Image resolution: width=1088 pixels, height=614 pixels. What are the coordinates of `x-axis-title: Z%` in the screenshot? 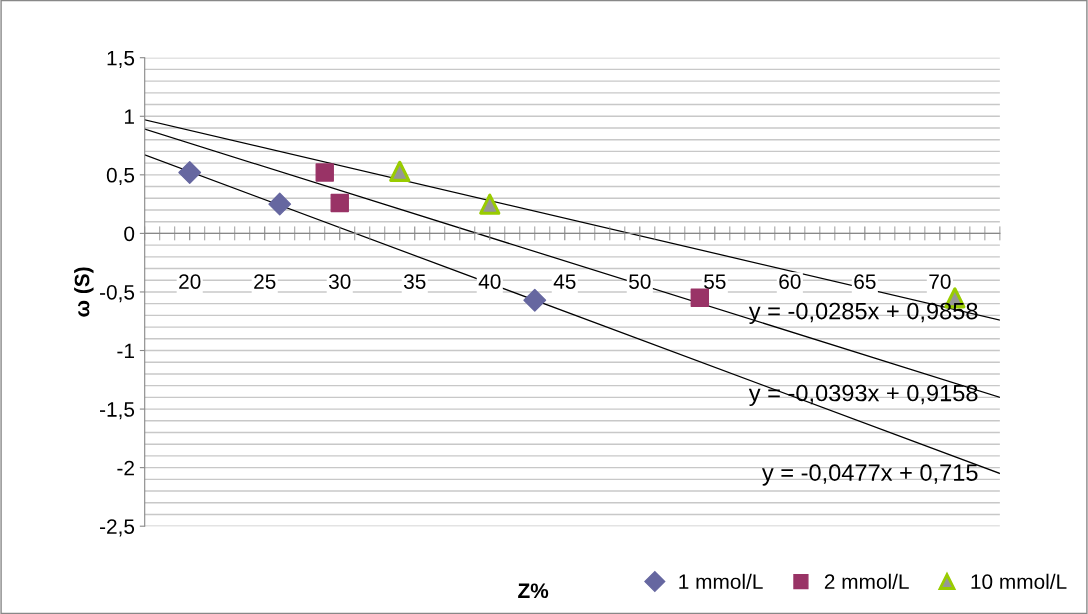 It's located at (533, 591).